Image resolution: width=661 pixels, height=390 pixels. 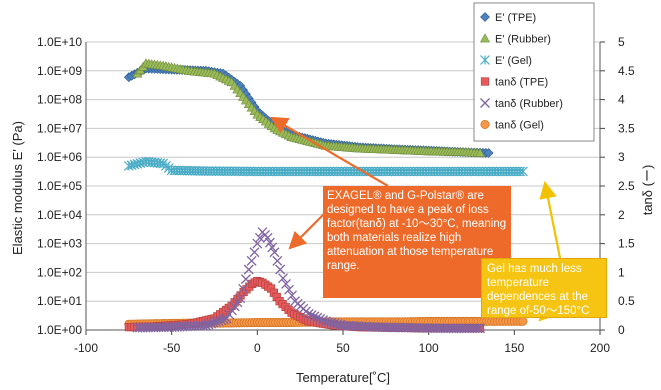 What do you see at coordinates (626, 301) in the screenshot?
I see `y2-tick-label: 0.5` at bounding box center [626, 301].